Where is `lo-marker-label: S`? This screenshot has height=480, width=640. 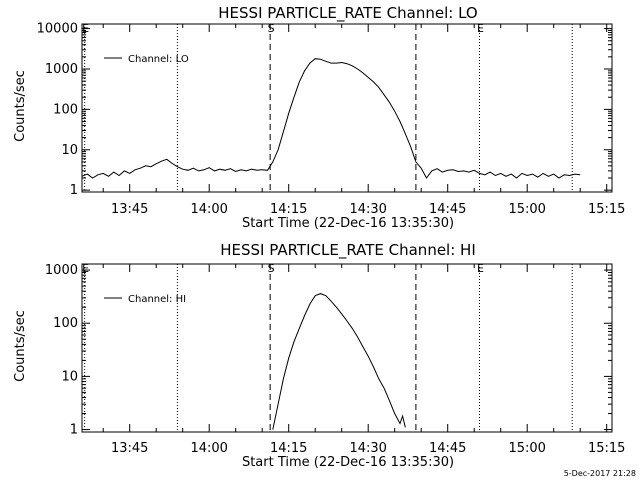 lo-marker-label: S is located at coordinates (271, 28).